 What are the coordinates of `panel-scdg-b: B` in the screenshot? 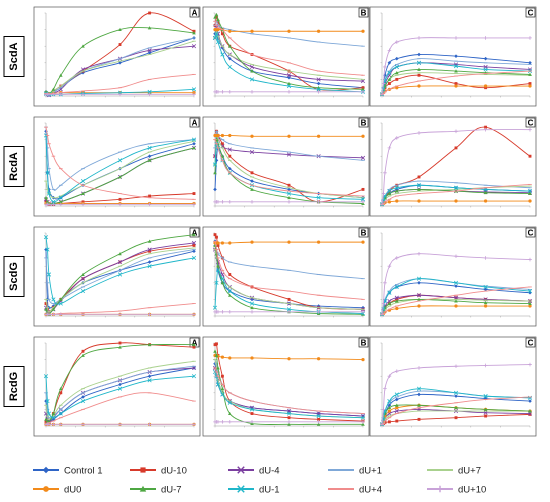 It's located at (286, 276).